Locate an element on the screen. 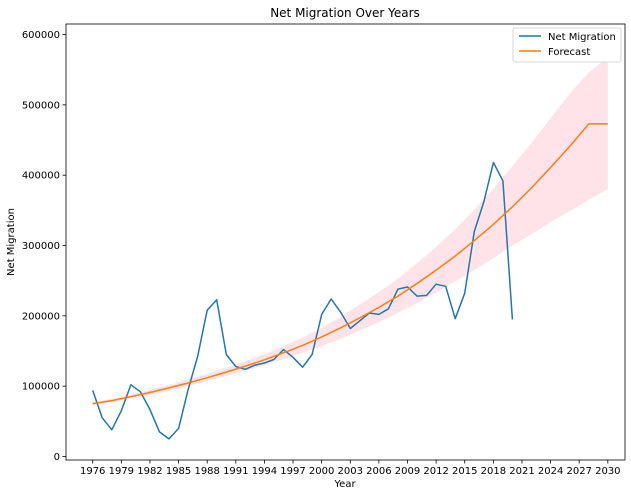 The width and height of the screenshot is (631, 496). x-tick-label: 2027 is located at coordinates (578, 471).